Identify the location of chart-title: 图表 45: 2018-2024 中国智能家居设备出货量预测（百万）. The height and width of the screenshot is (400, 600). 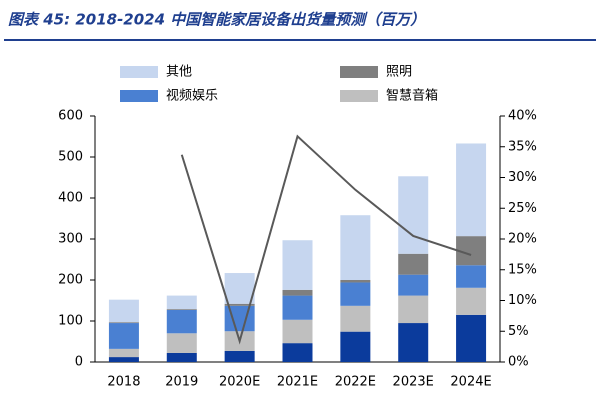
(216, 20).